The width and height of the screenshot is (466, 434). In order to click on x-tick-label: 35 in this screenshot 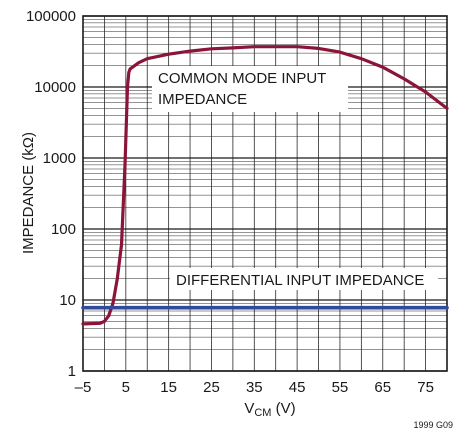, I will do `click(254, 387)`.